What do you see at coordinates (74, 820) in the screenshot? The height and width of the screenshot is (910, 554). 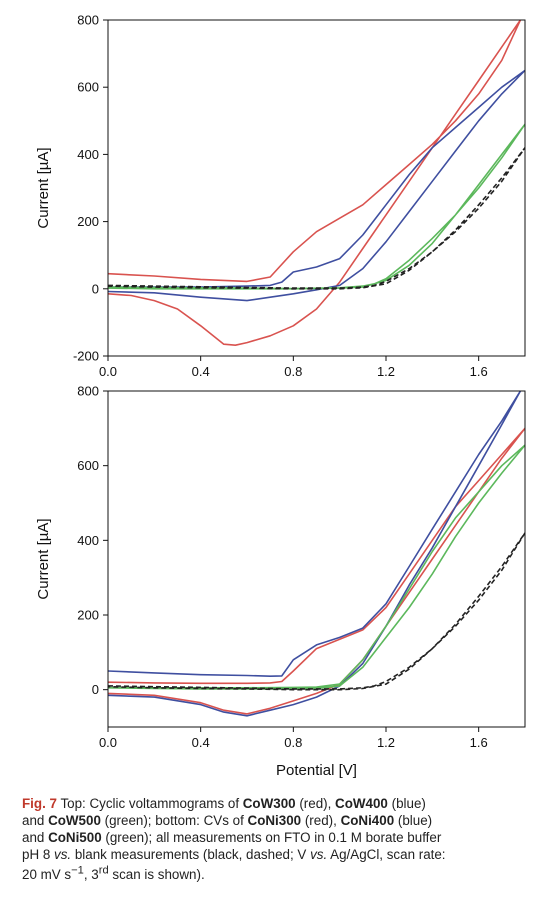 I see `caption-fragment: CoW500` at bounding box center [74, 820].